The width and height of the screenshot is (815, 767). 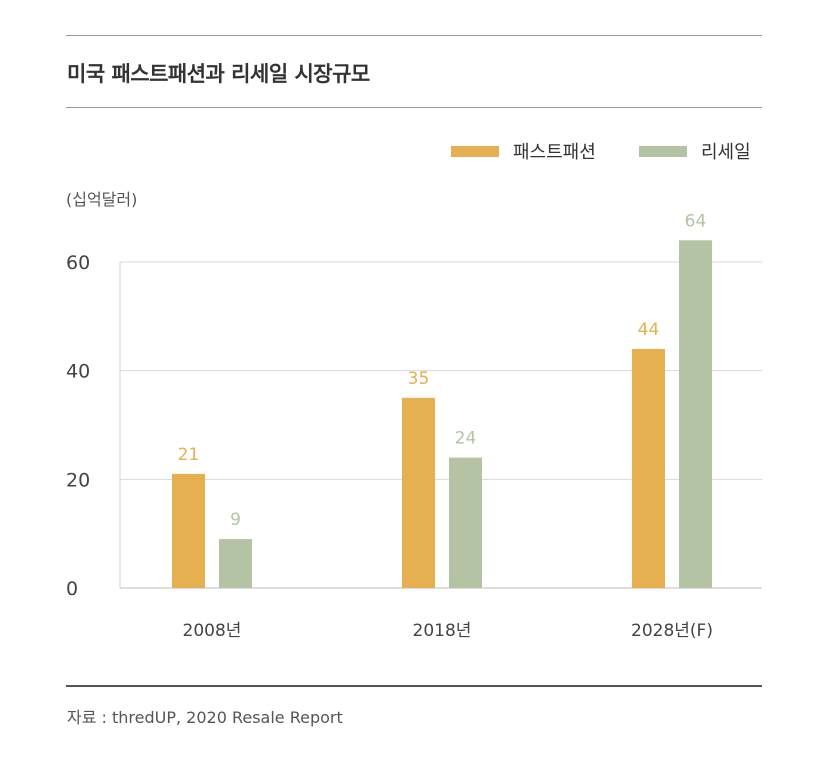 What do you see at coordinates (78, 480) in the screenshot?
I see `y-tick-label: 20` at bounding box center [78, 480].